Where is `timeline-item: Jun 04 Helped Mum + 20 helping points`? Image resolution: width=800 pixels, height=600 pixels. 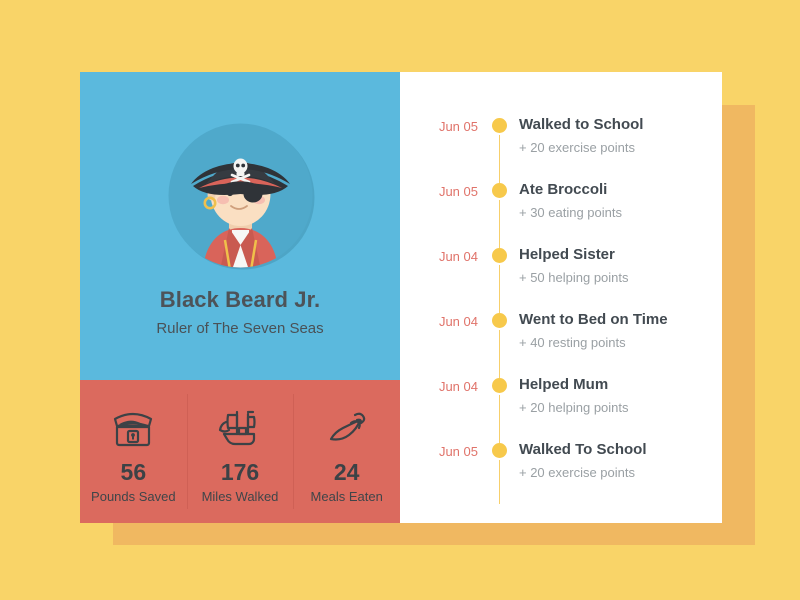
timeline-item: Jun 04 Helped Mum + 20 helping points is located at coordinates (561, 409).